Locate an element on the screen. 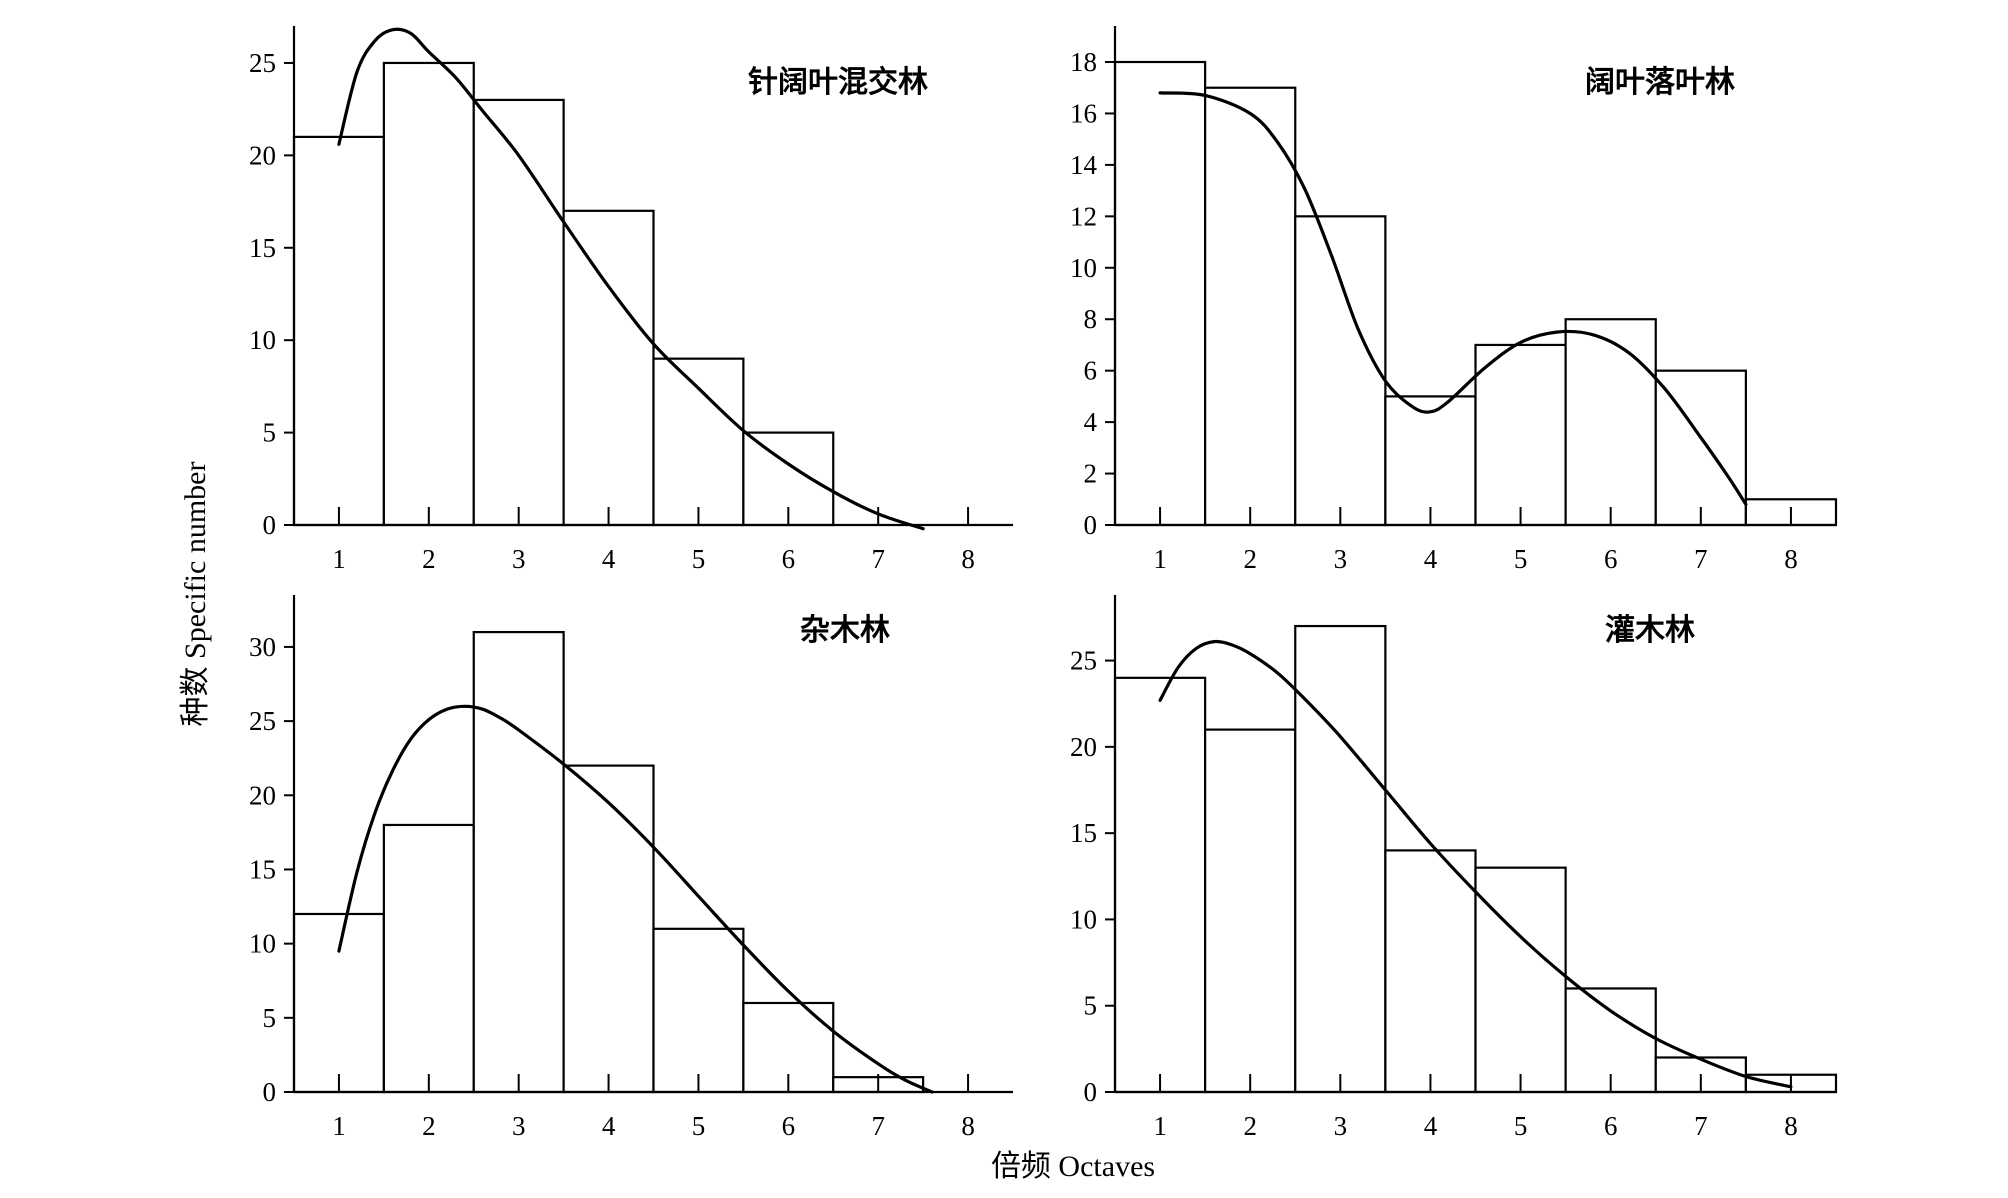  y-tick-label: 8 is located at coordinates (1091, 319).